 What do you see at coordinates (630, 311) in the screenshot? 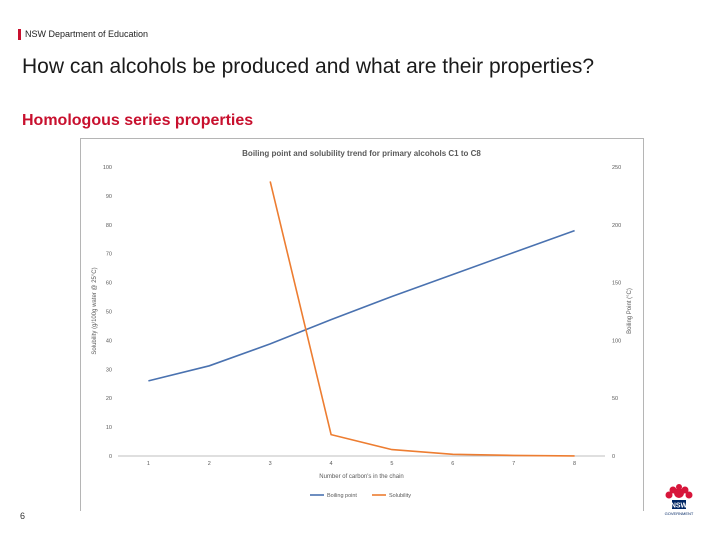
I see `y-right-axis-label: Boiling Point (°C)` at bounding box center [630, 311].